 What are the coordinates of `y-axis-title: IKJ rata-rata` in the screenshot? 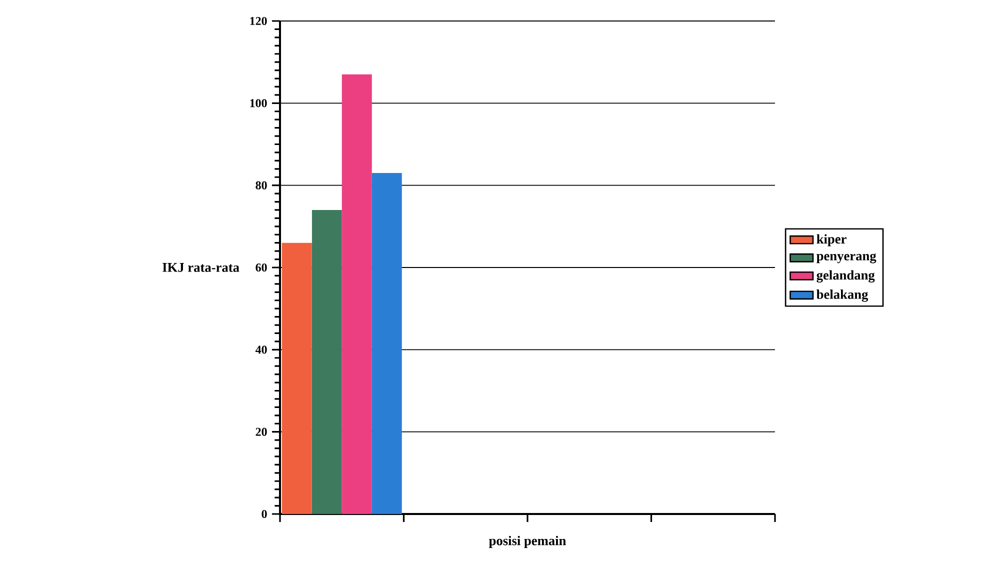 It's located at (201, 267).